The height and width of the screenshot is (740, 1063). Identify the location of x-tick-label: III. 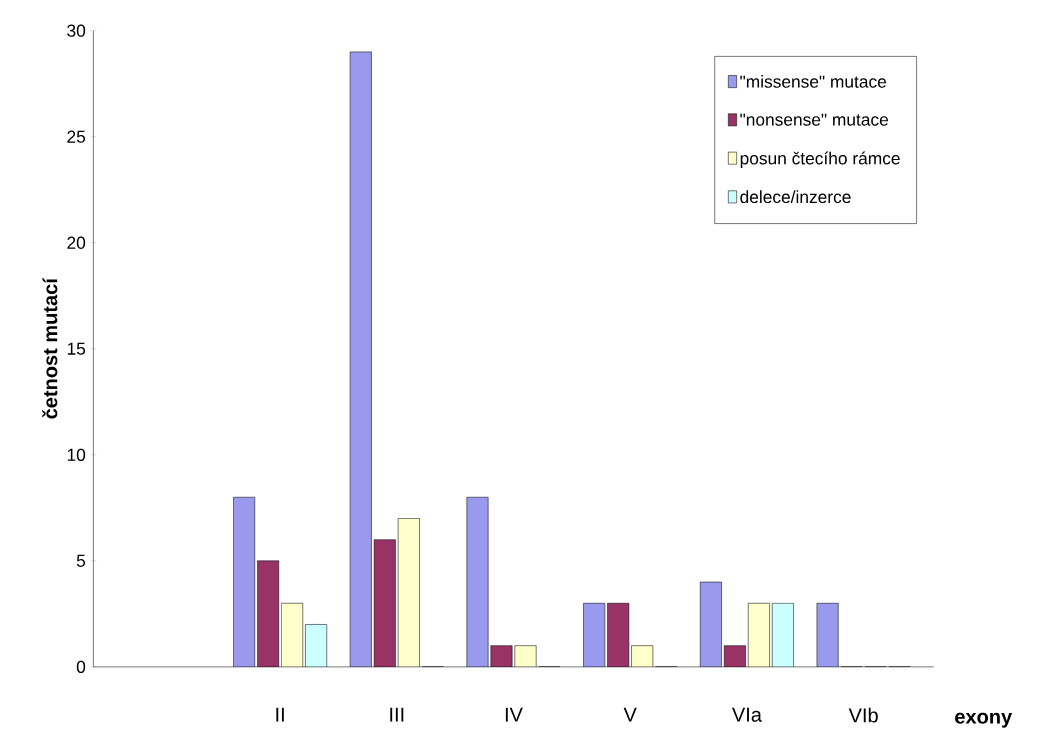
(397, 714).